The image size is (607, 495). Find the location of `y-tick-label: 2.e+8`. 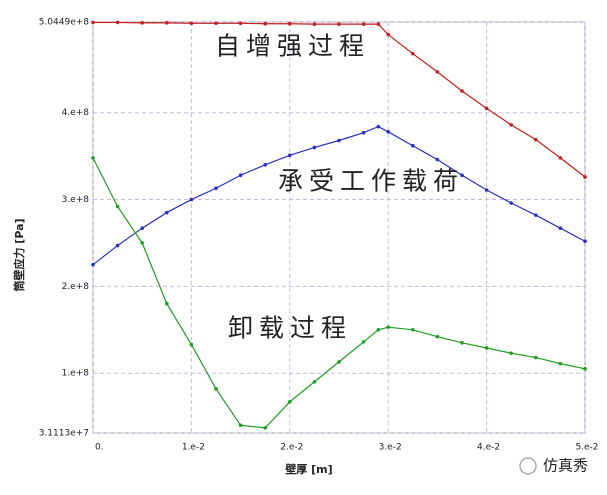

y-tick-label: 2.e+8 is located at coordinates (76, 287).